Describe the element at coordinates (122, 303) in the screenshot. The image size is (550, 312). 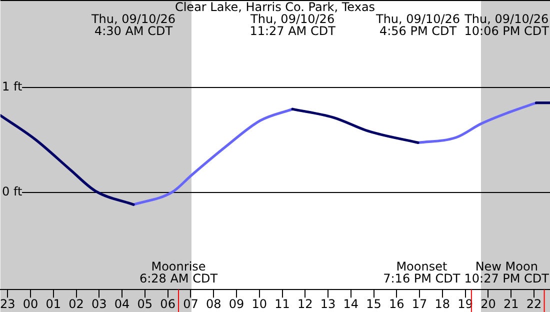
I see `x-tick-label: 04` at that location.